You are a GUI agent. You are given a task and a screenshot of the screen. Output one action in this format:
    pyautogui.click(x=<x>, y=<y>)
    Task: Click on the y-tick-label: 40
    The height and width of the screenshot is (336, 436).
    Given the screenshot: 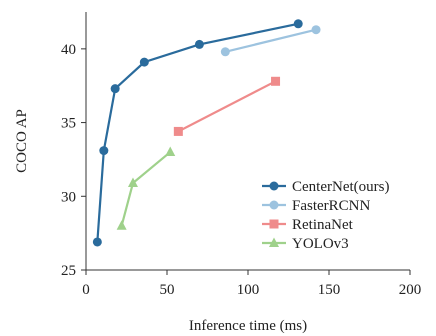 What is the action you would take?
    pyautogui.click(x=68, y=50)
    